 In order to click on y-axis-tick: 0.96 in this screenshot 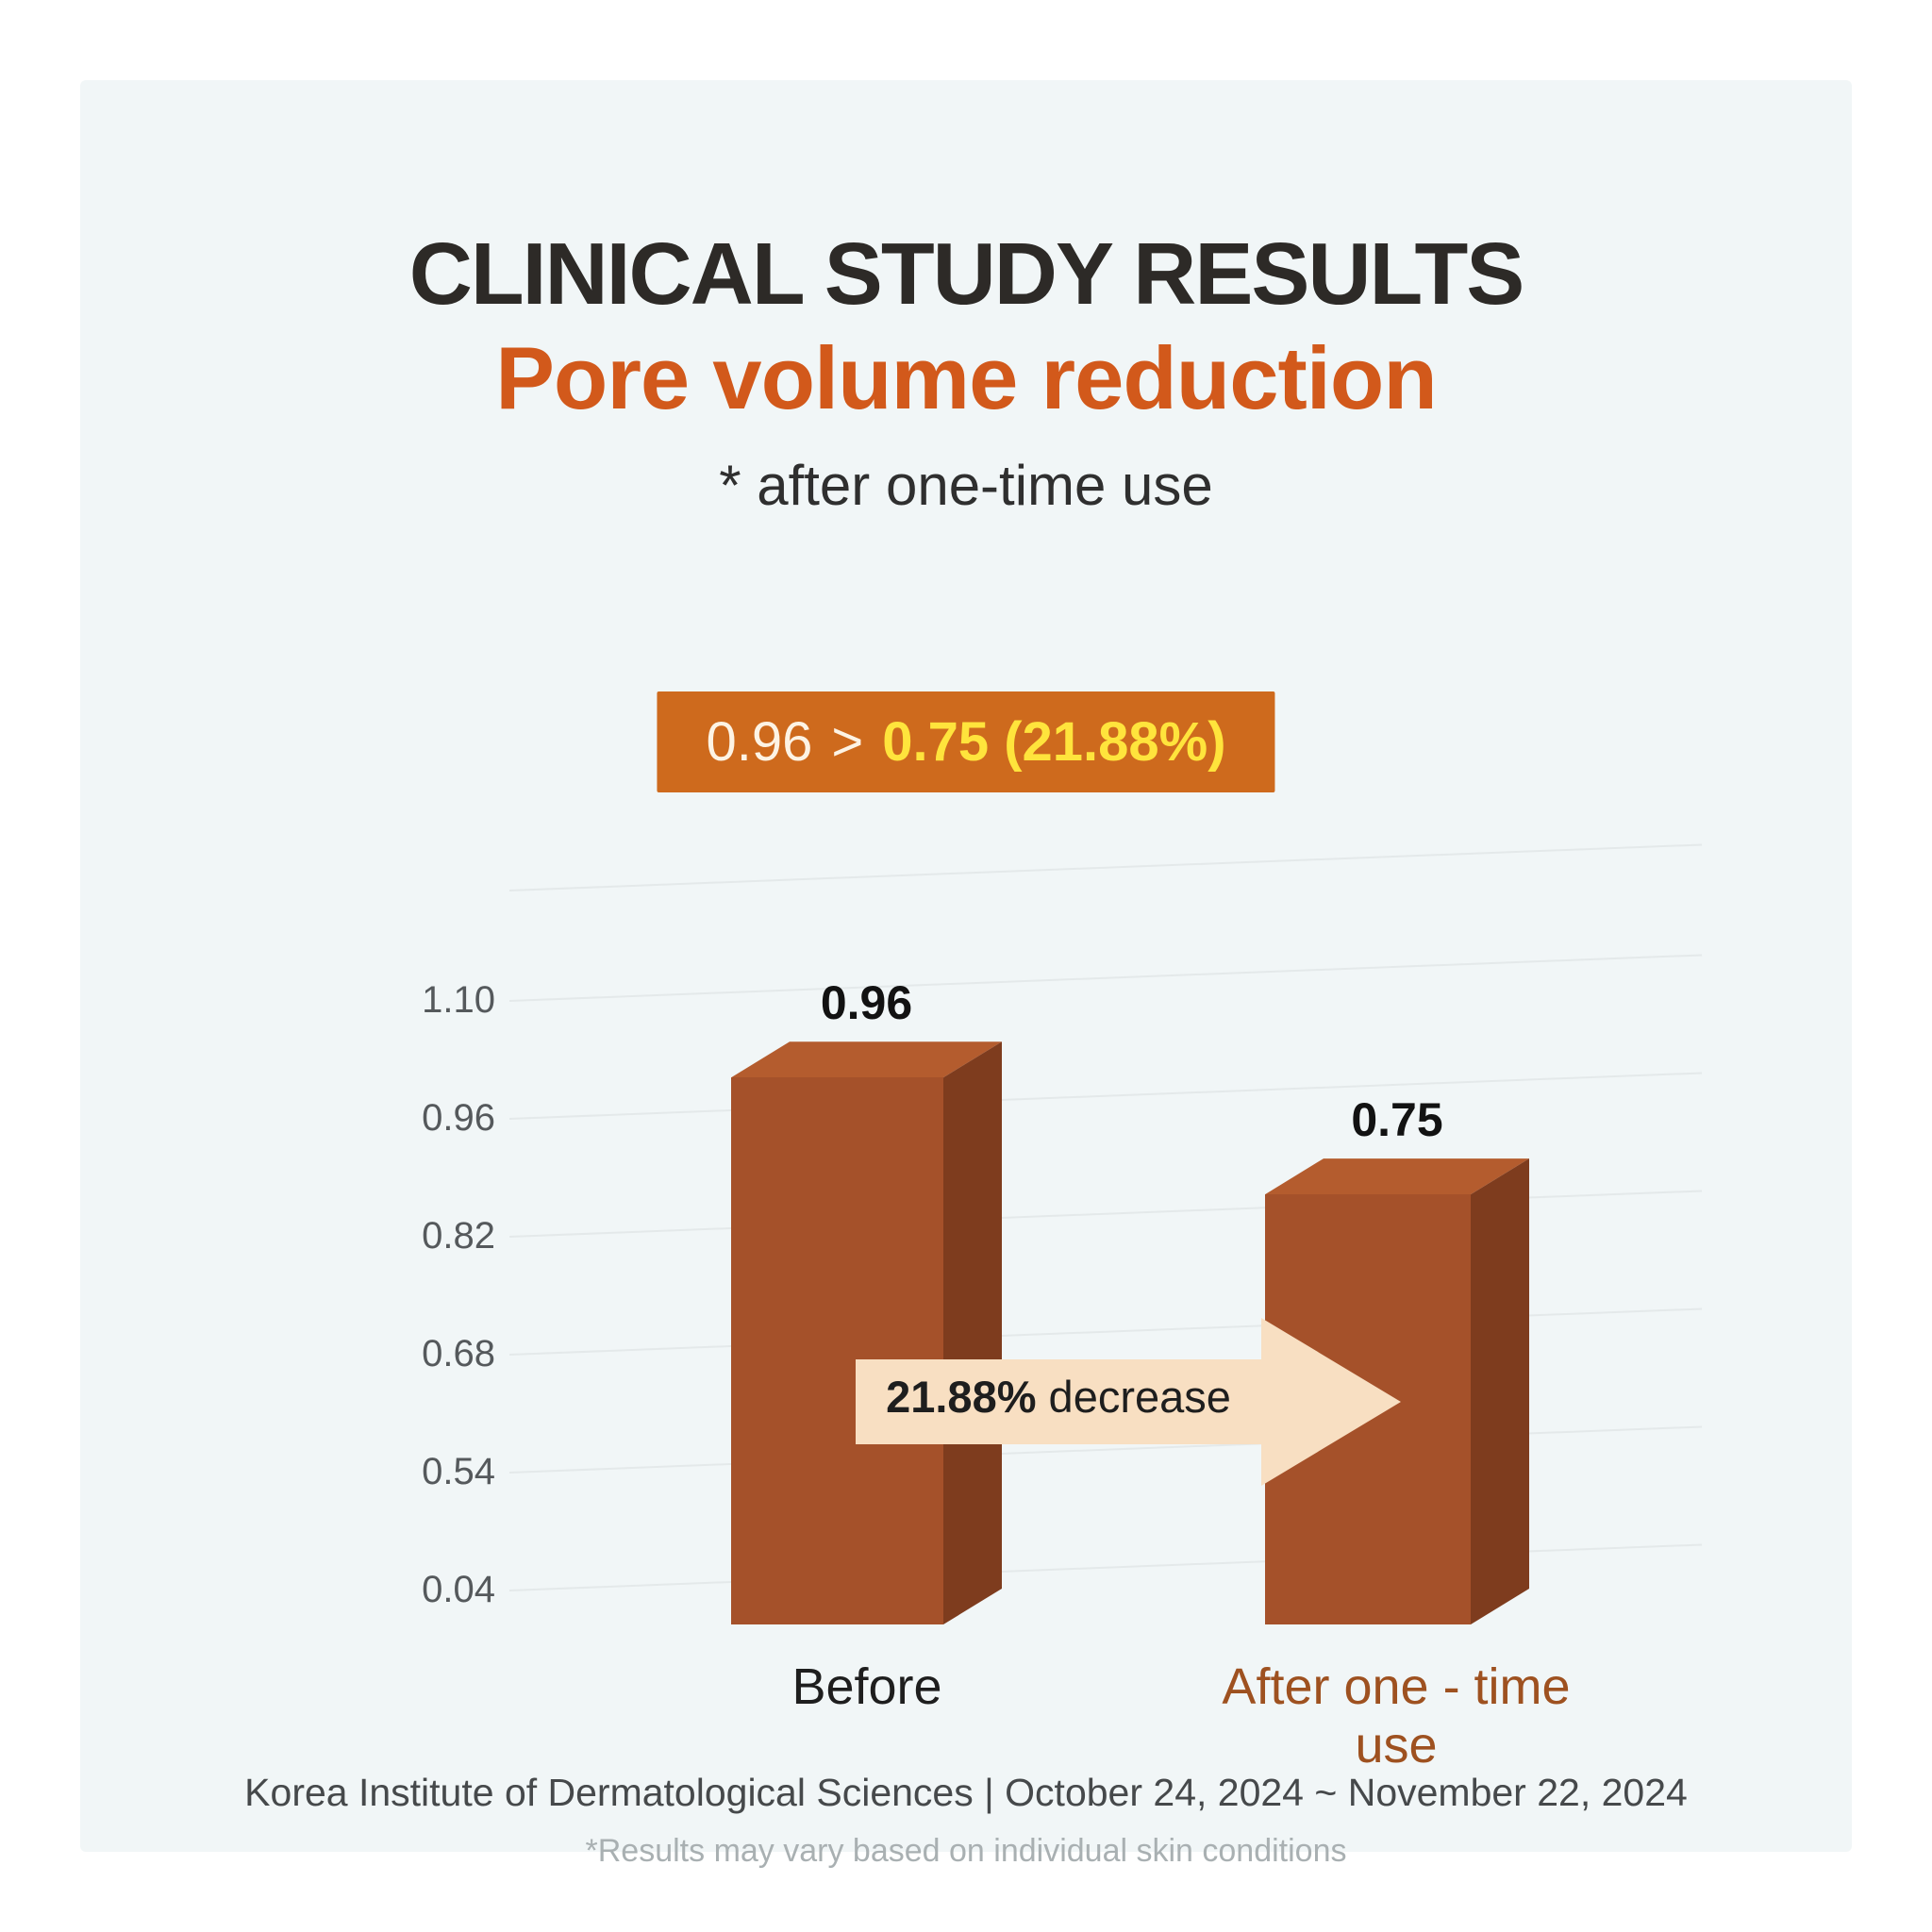, I will do `click(459, 1118)`.